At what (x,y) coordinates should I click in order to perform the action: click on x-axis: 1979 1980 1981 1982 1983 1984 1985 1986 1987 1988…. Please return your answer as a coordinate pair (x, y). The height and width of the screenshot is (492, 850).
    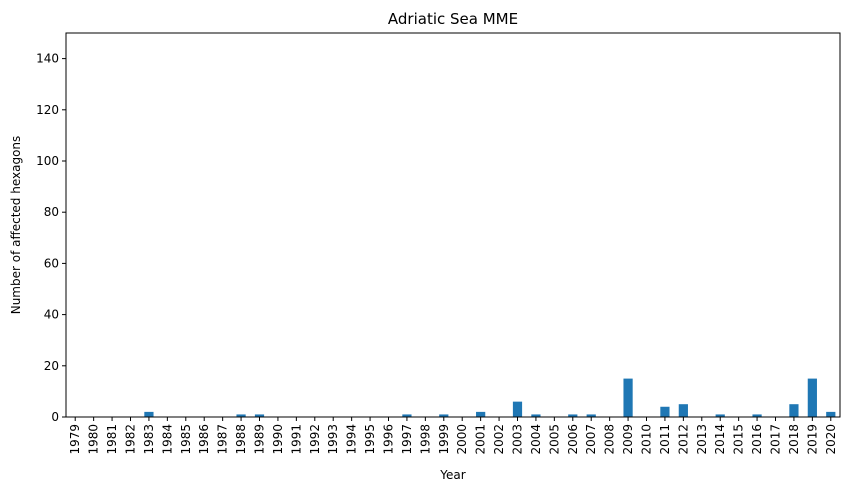
    Looking at the image, I should click on (453, 436).